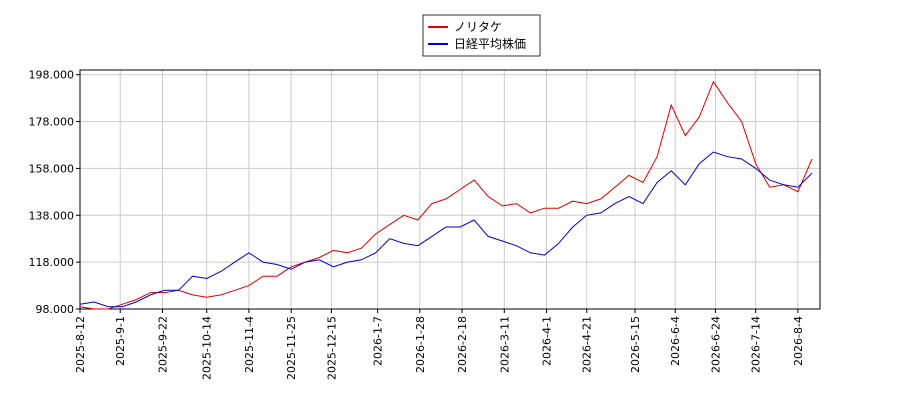 The image size is (900, 400). I want to click on x-tick-label: 2026-4-21, so click(587, 344).